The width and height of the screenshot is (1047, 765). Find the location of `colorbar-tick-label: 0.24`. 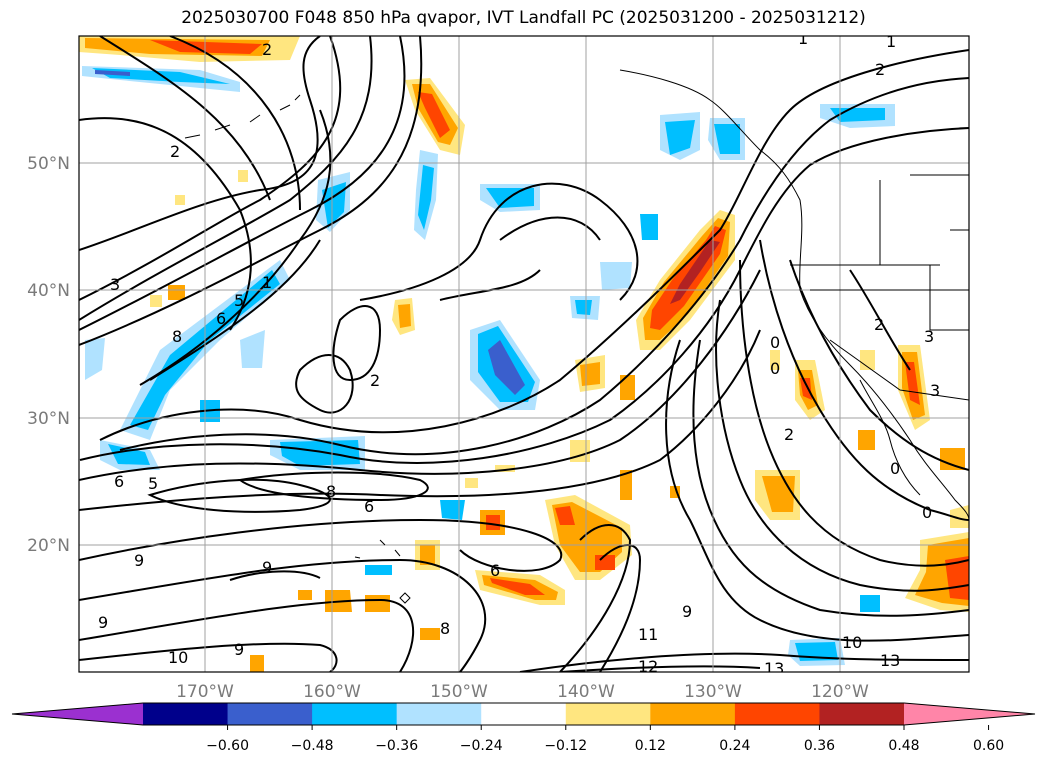

colorbar-tick-label: 0.24 is located at coordinates (734, 746).